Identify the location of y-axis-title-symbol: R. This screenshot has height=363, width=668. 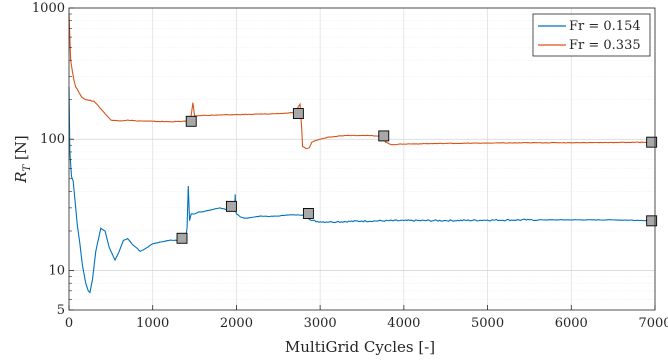
(21, 177).